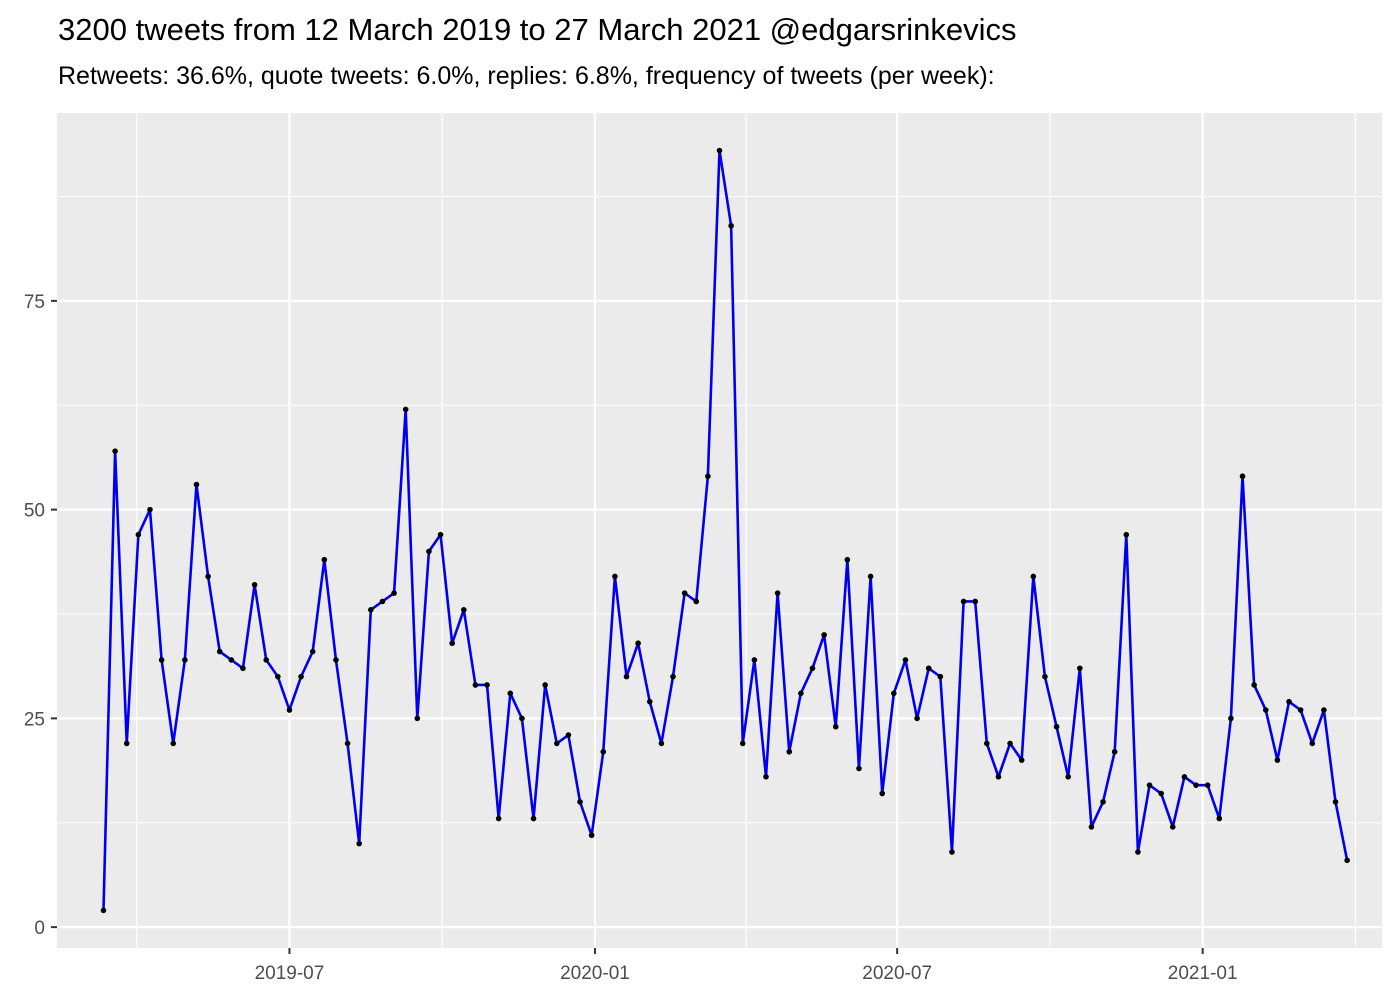 This screenshot has height=1000, width=1400. Describe the element at coordinates (34, 511) in the screenshot. I see `y-tick-label: 50` at that location.